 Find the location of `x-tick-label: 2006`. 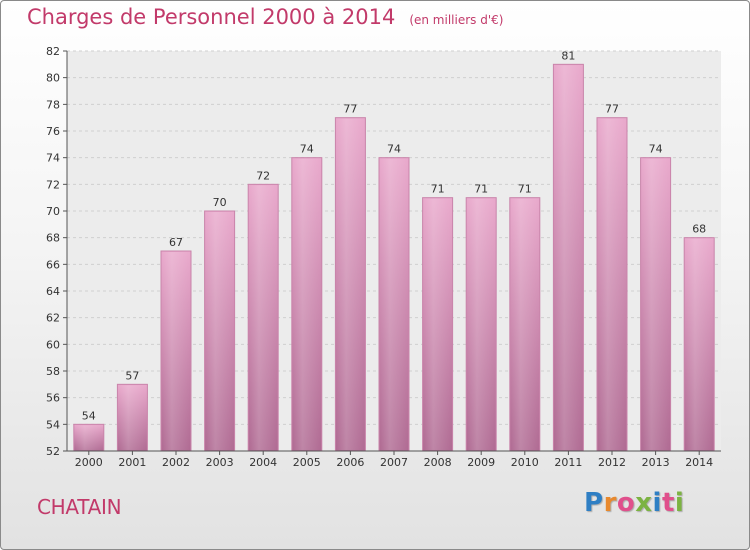

x-tick-label: 2006 is located at coordinates (350, 462).